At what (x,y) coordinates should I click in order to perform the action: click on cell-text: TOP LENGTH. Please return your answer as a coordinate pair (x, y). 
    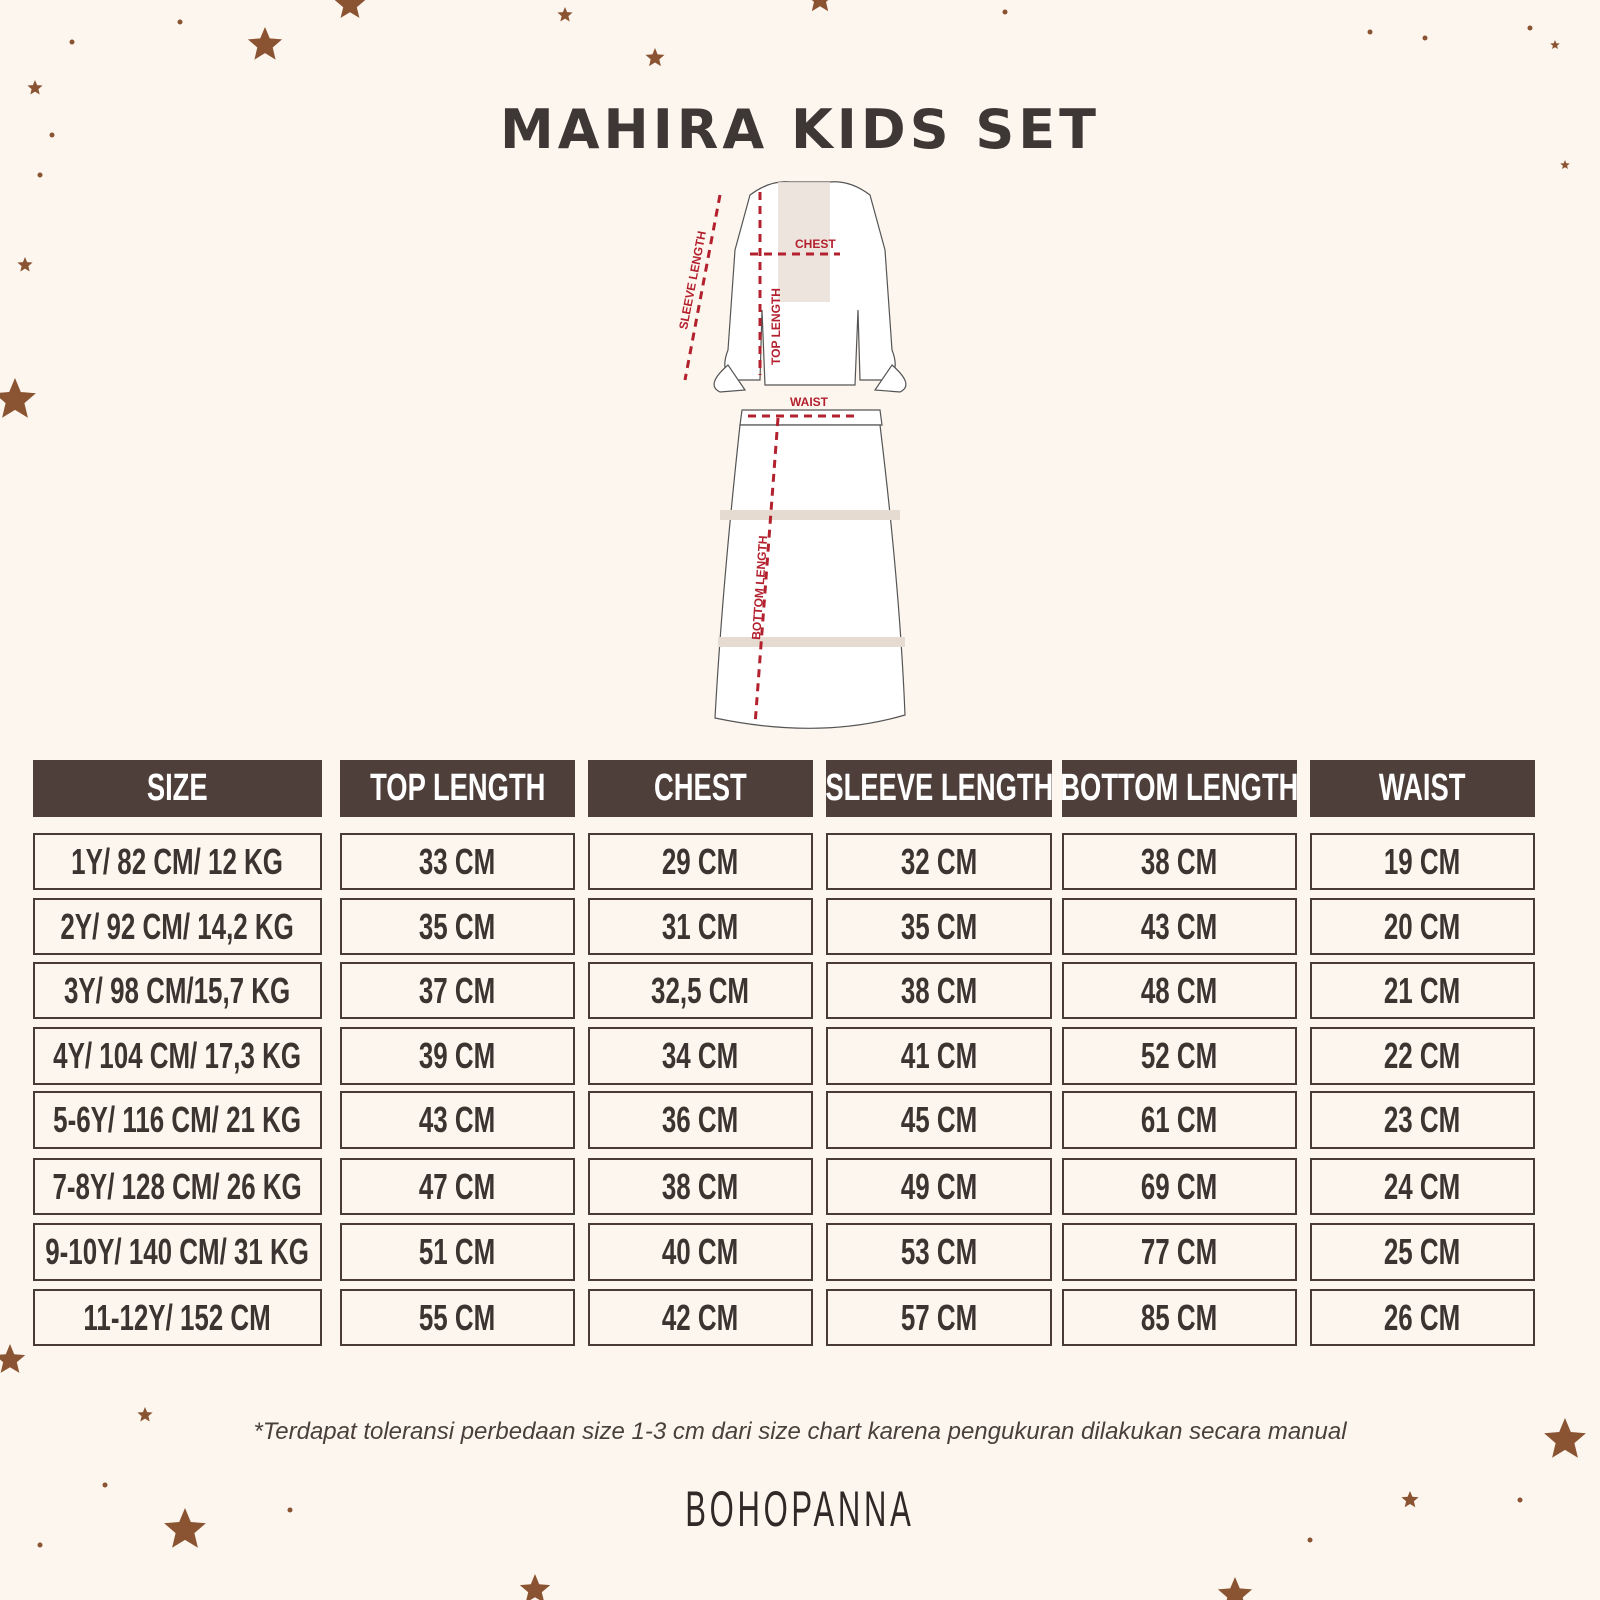
    Looking at the image, I should click on (457, 788).